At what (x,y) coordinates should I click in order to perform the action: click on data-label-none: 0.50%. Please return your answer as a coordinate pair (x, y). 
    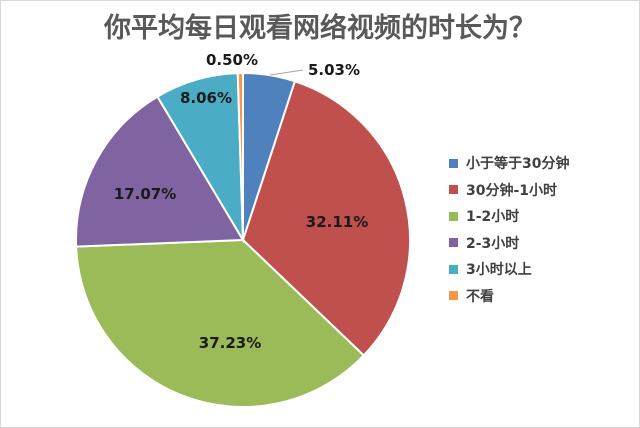
    Looking at the image, I should click on (232, 60).